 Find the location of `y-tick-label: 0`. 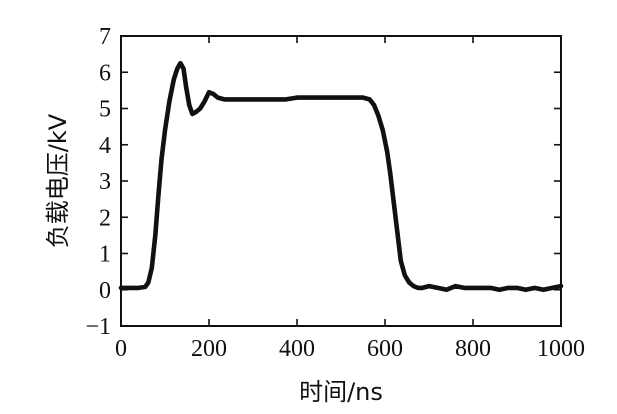

y-tick-label: 0 is located at coordinates (105, 291).